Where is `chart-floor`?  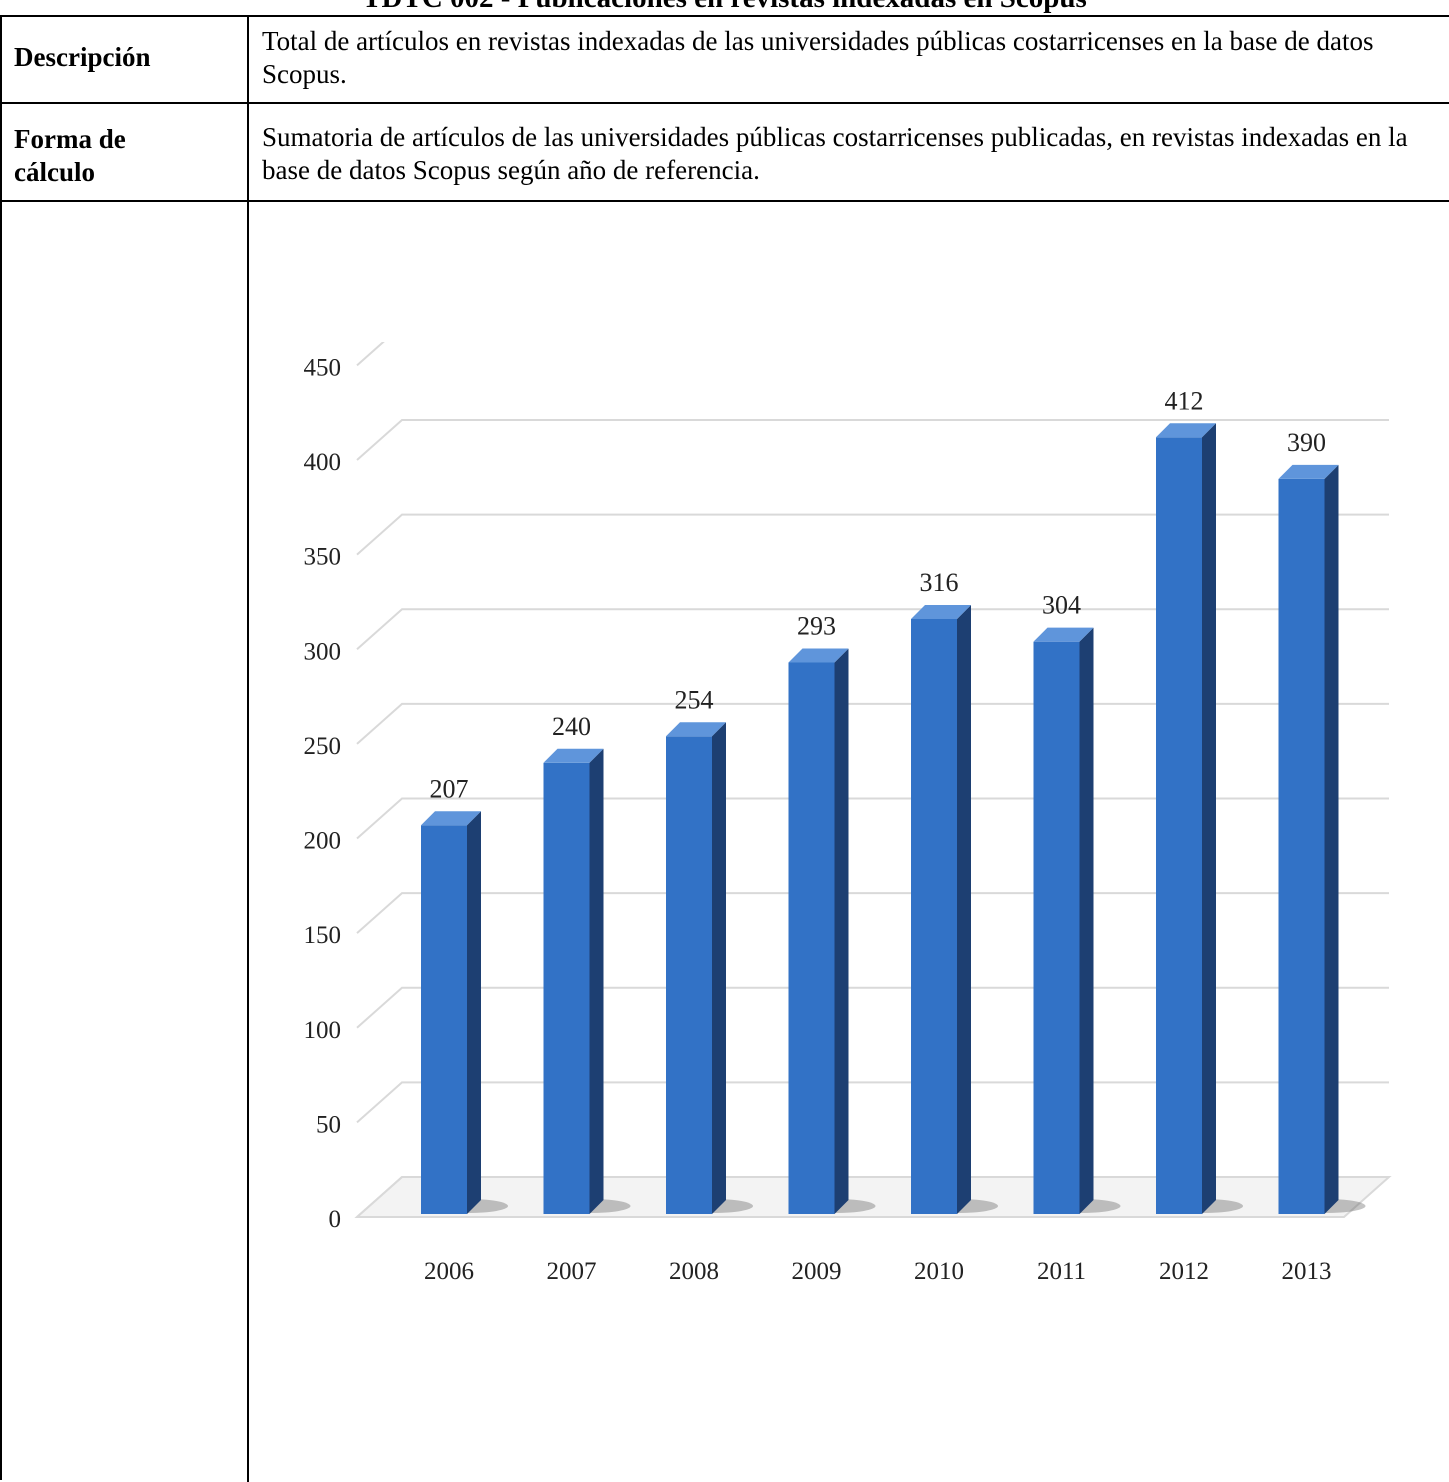 chart-floor is located at coordinates (873, 1197).